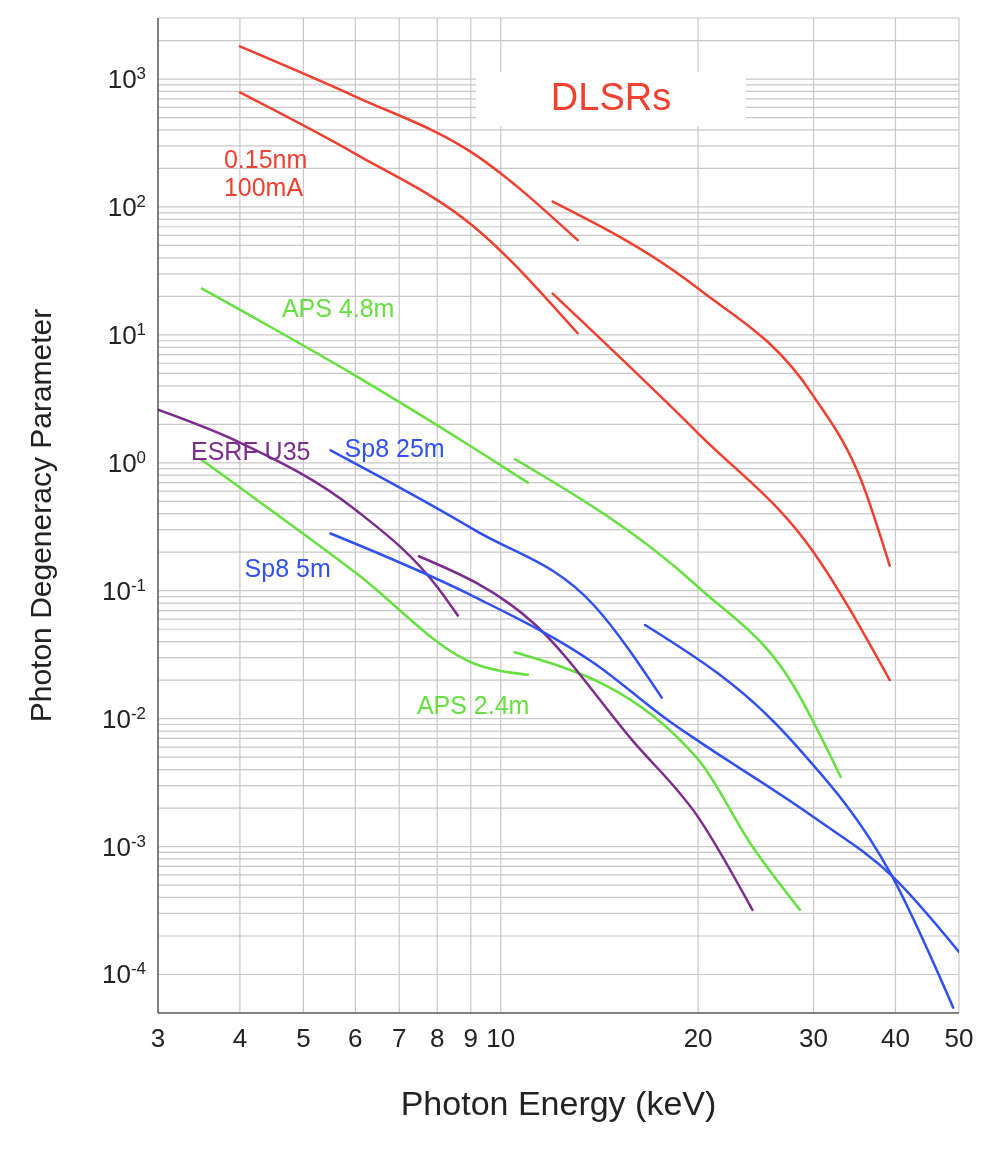  What do you see at coordinates (126, 206) in the screenshot?
I see `y-tick-label: 10$^{2}$` at bounding box center [126, 206].